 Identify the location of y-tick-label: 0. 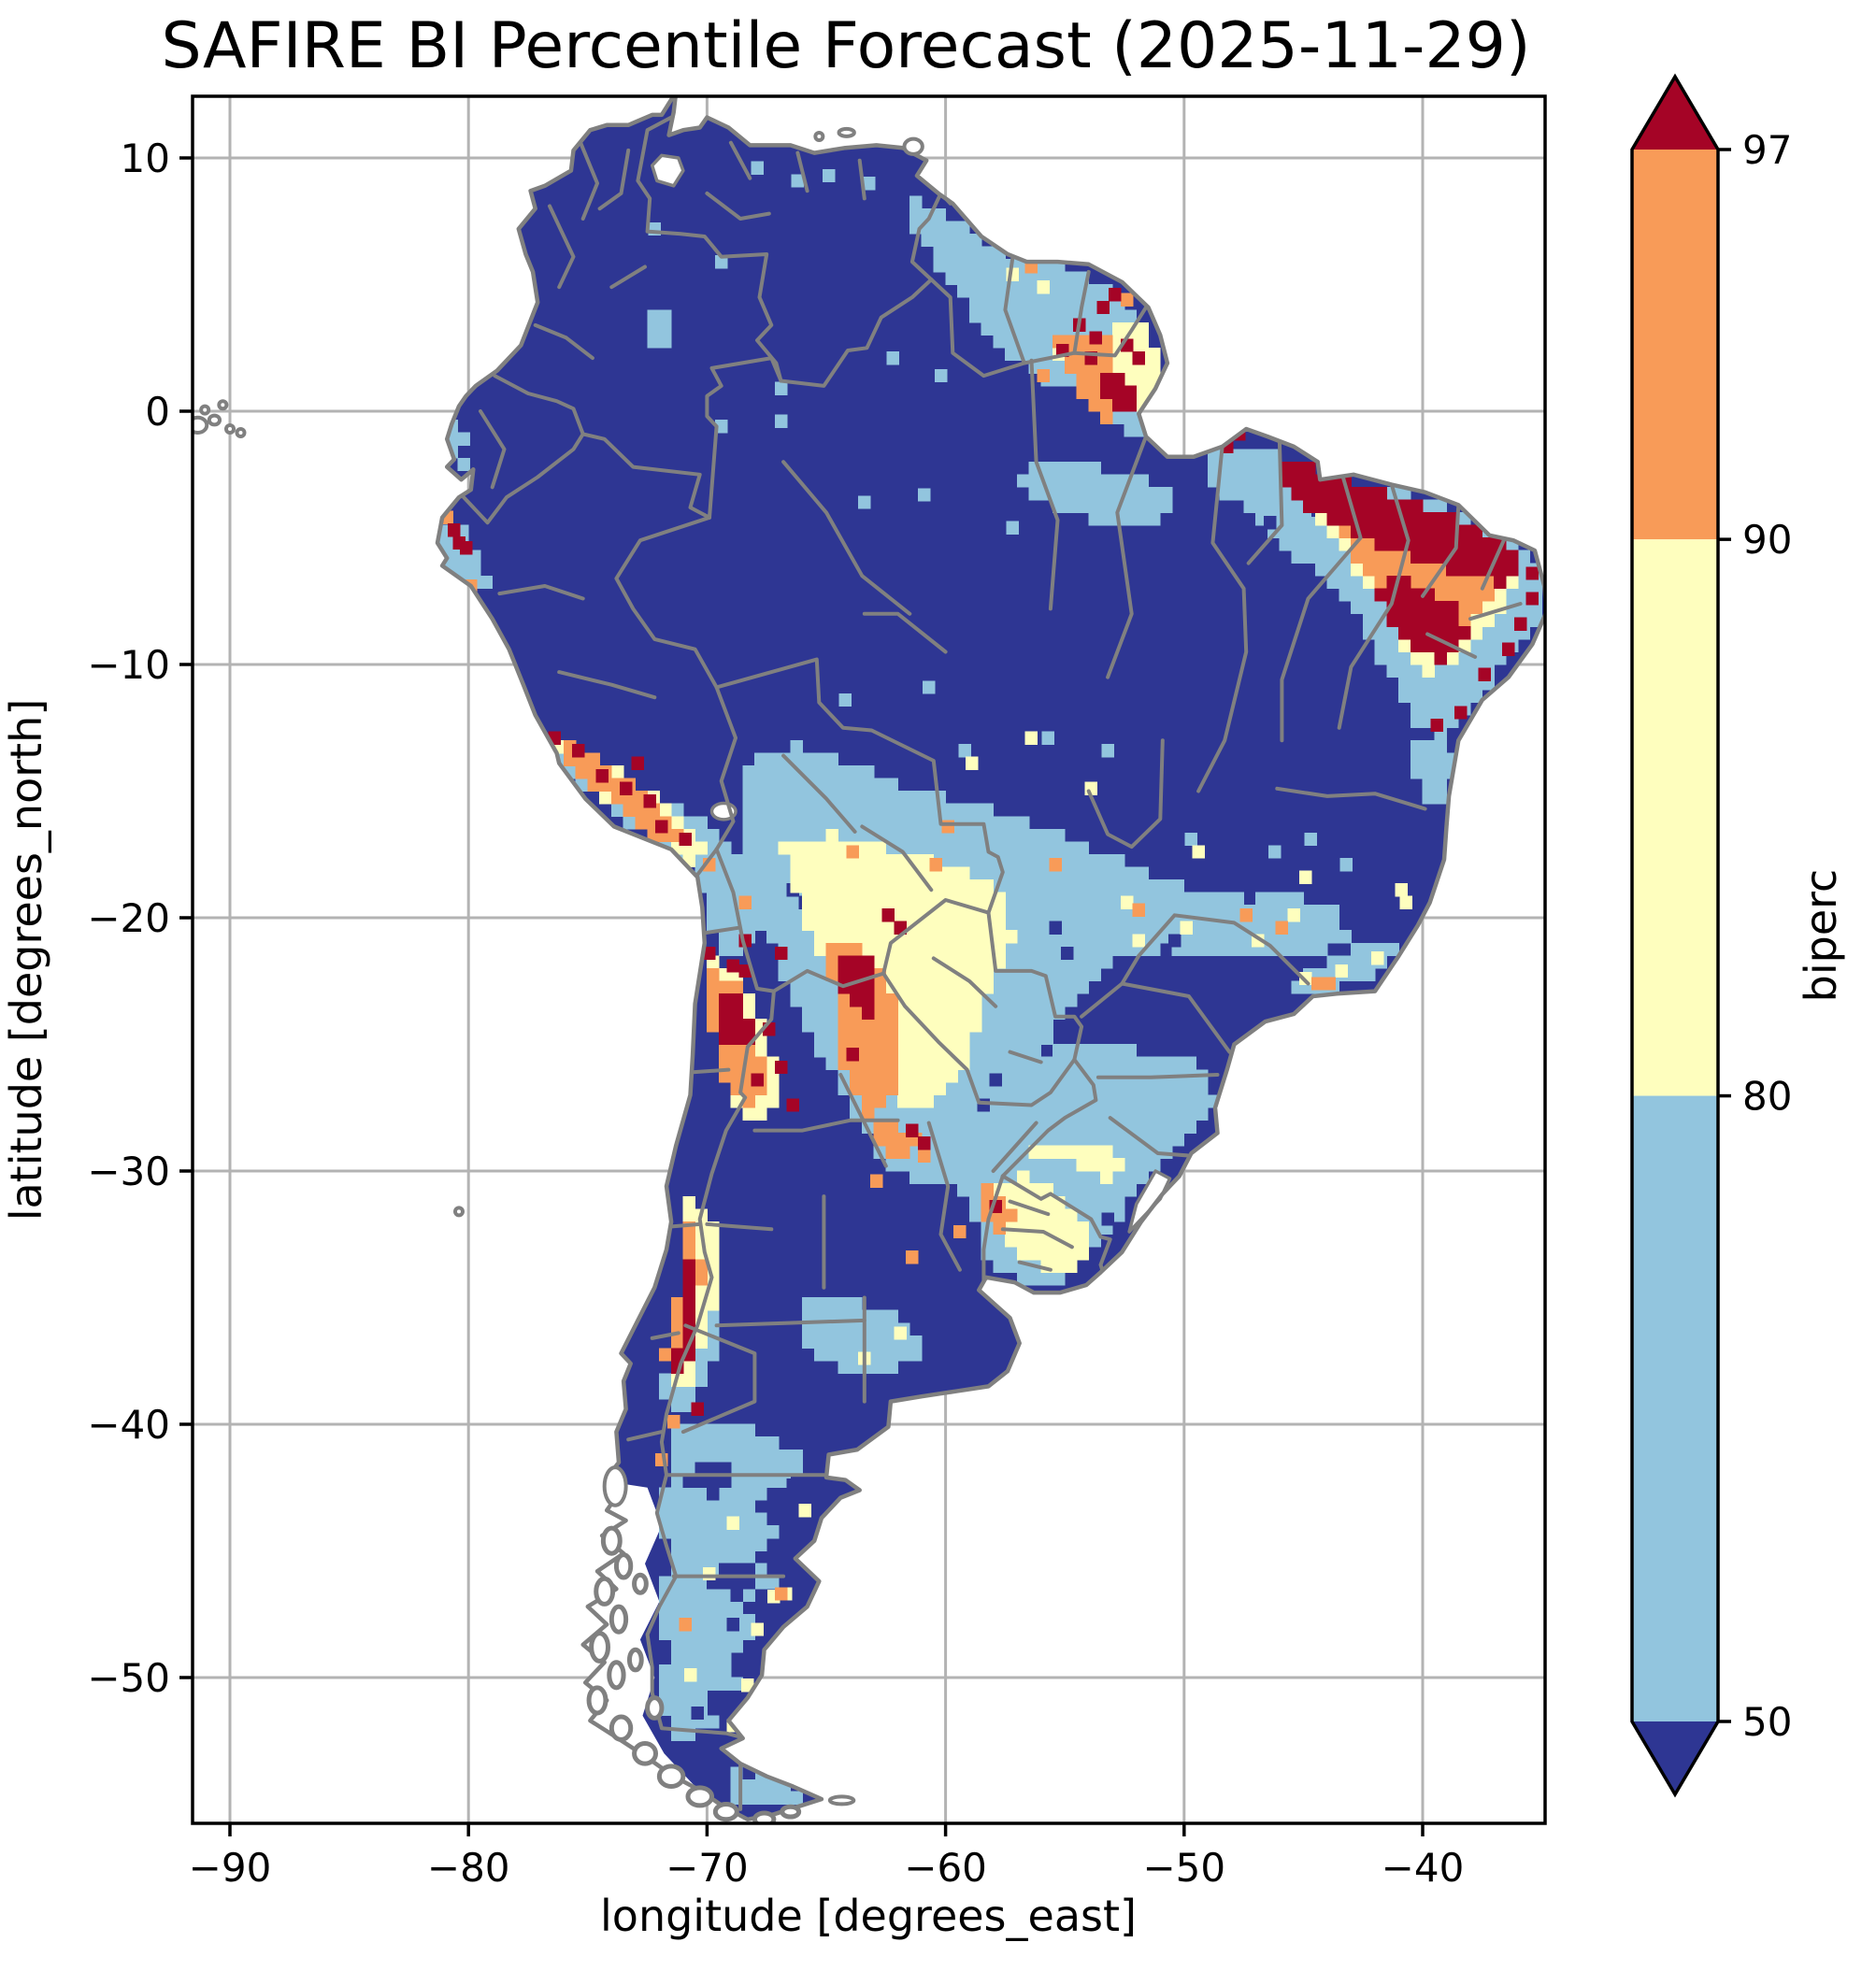
(157, 412).